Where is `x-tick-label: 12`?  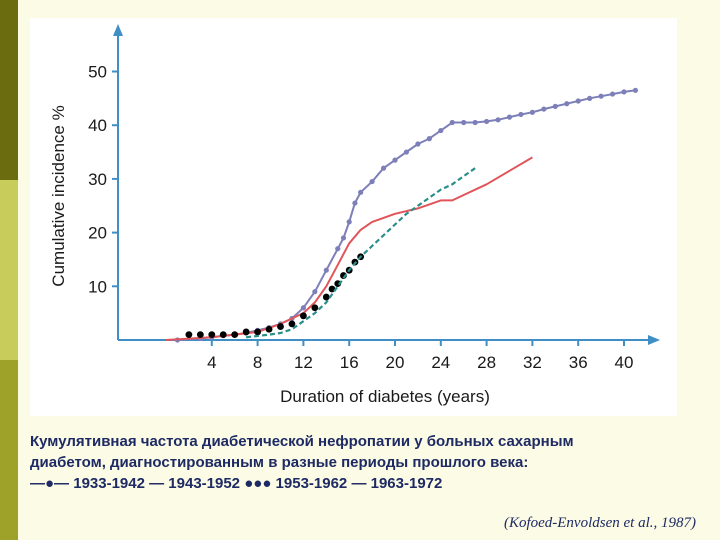
x-tick-label: 12 is located at coordinates (303, 362).